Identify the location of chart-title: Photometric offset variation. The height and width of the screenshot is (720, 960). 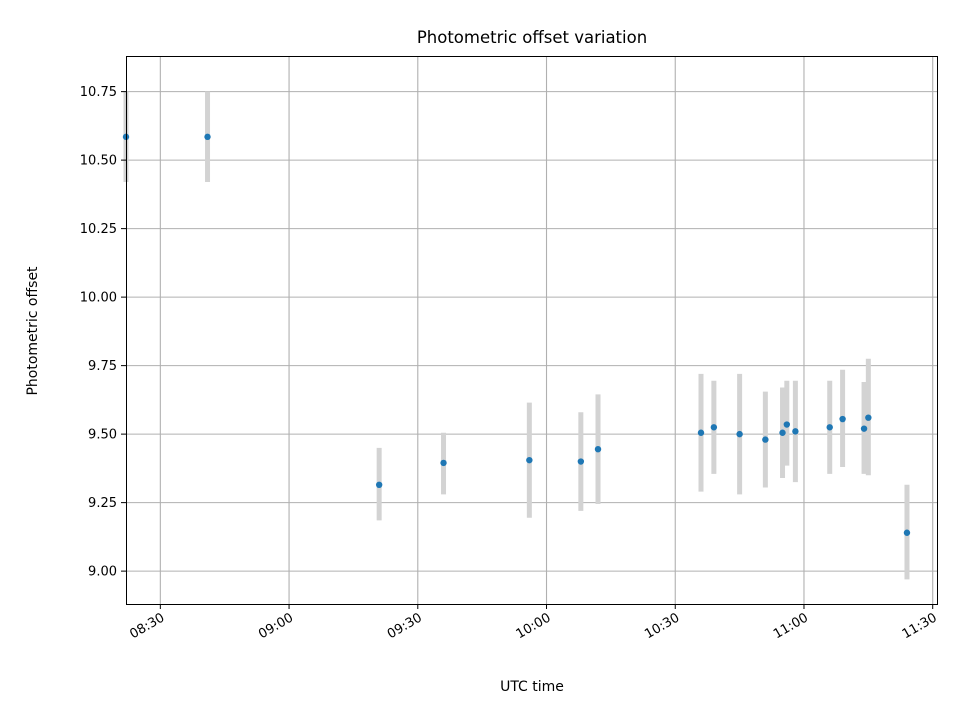
(532, 37).